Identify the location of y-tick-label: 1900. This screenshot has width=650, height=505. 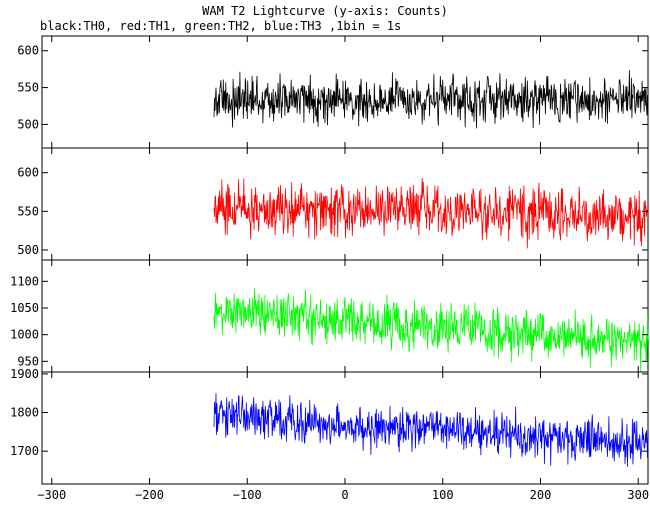
(24, 374).